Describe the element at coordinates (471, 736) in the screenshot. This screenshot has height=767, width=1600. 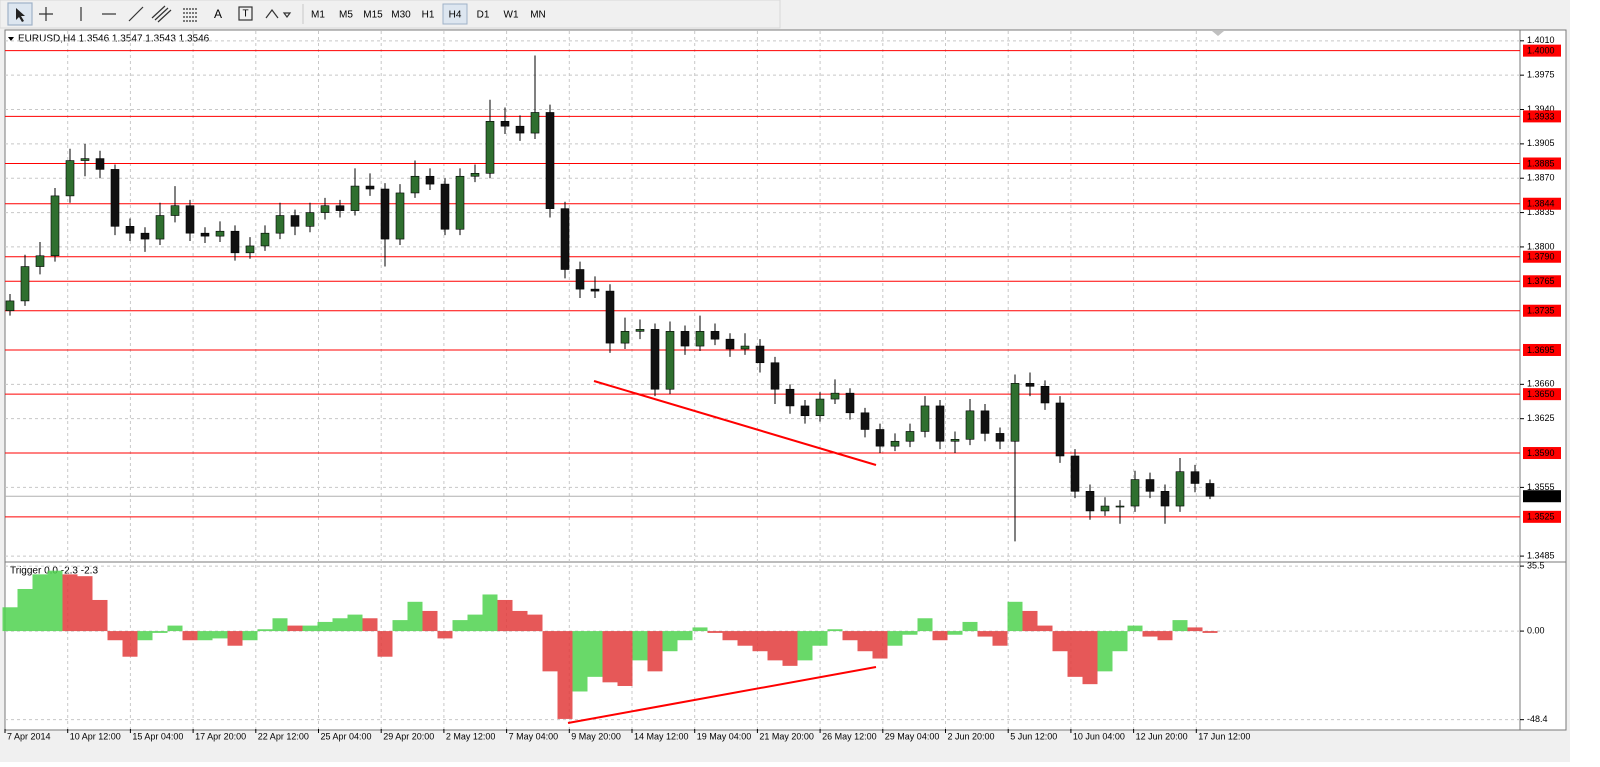
I see `x-tick-label: 2 May 12:00` at that location.